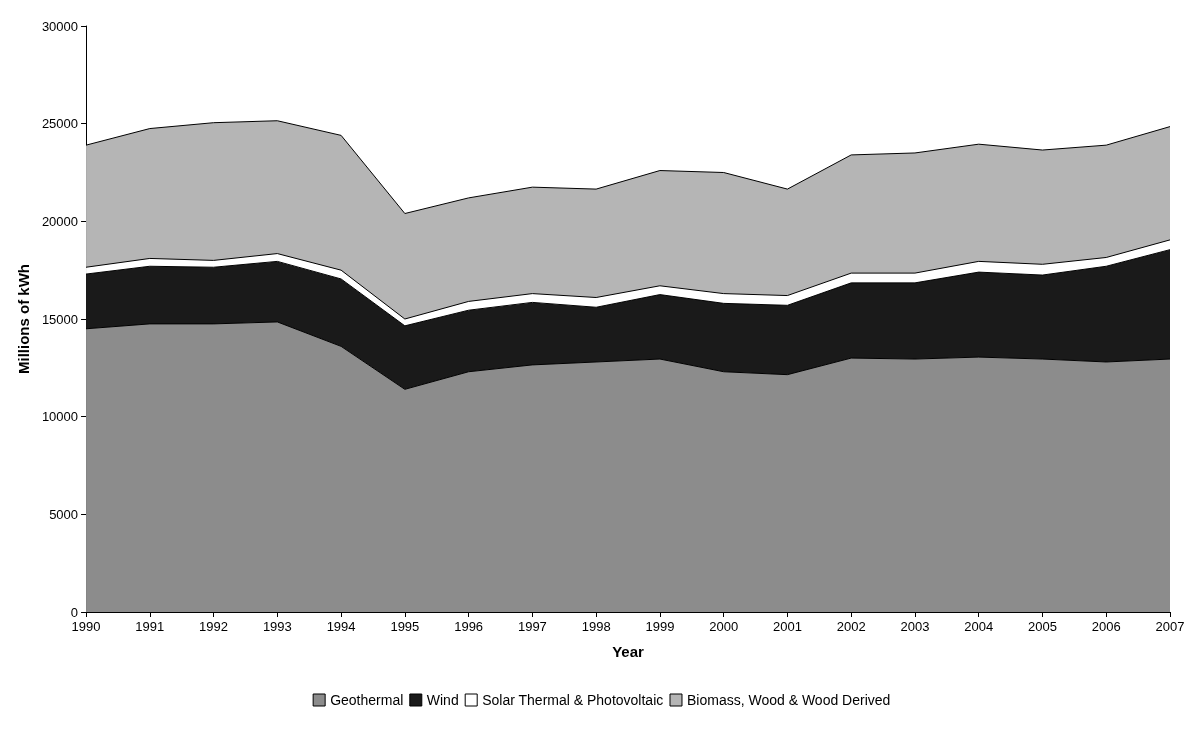  I want to click on x-tick-label: 2000, so click(724, 626).